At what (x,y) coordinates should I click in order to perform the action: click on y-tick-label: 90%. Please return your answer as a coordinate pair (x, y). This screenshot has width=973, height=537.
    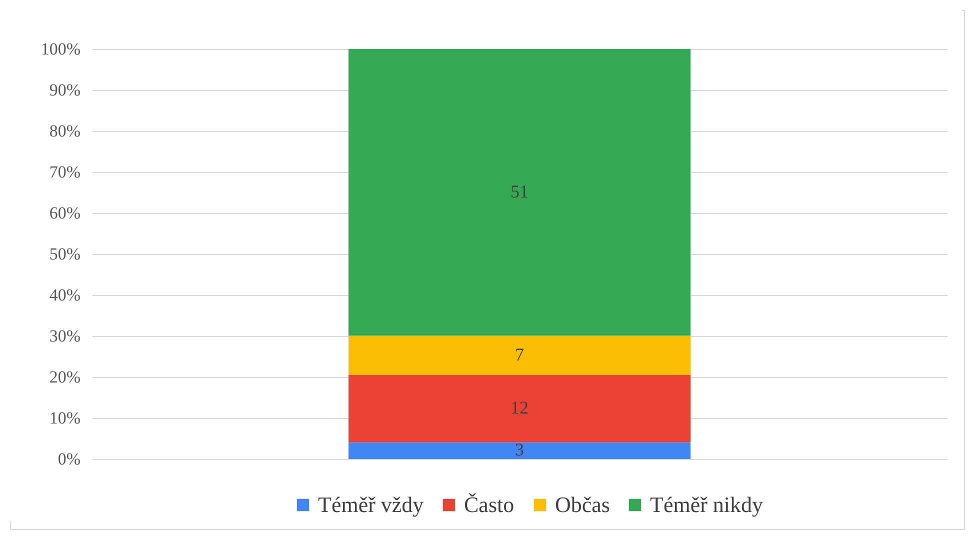
    Looking at the image, I should click on (64, 90).